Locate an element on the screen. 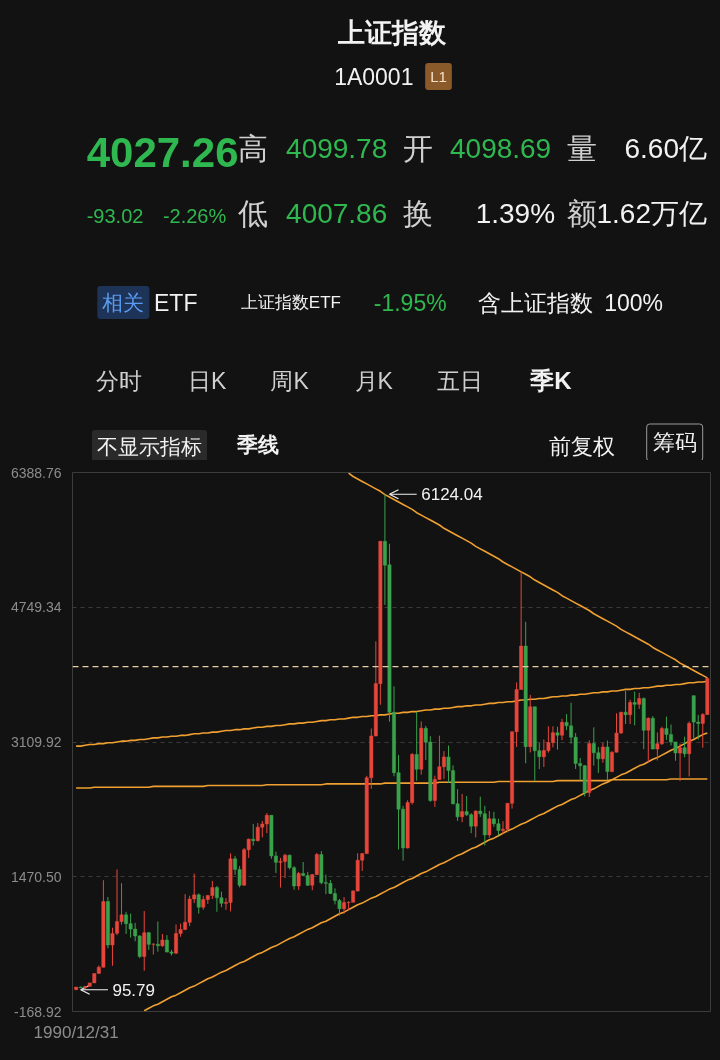  text: 开 is located at coordinates (418, 148).